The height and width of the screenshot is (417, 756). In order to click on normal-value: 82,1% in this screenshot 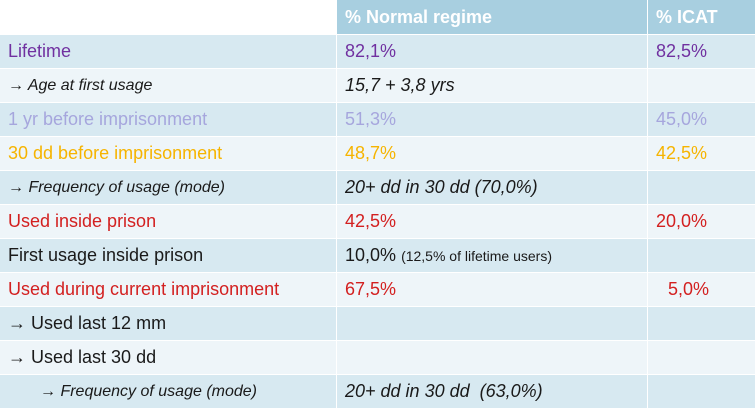, I will do `click(492, 52)`.